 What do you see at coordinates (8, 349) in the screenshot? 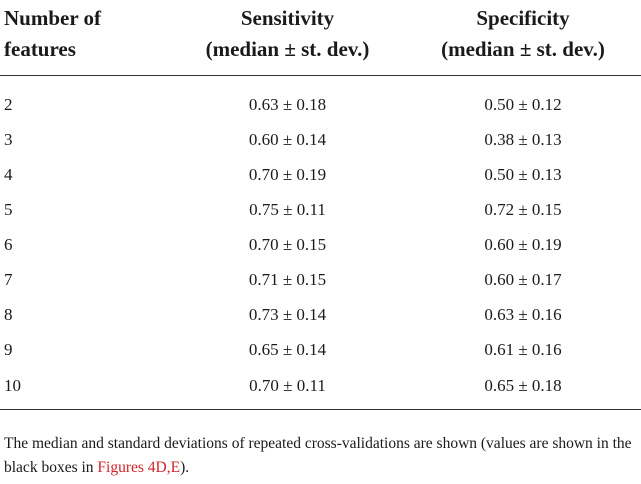
I see `cell-features: 9` at bounding box center [8, 349].